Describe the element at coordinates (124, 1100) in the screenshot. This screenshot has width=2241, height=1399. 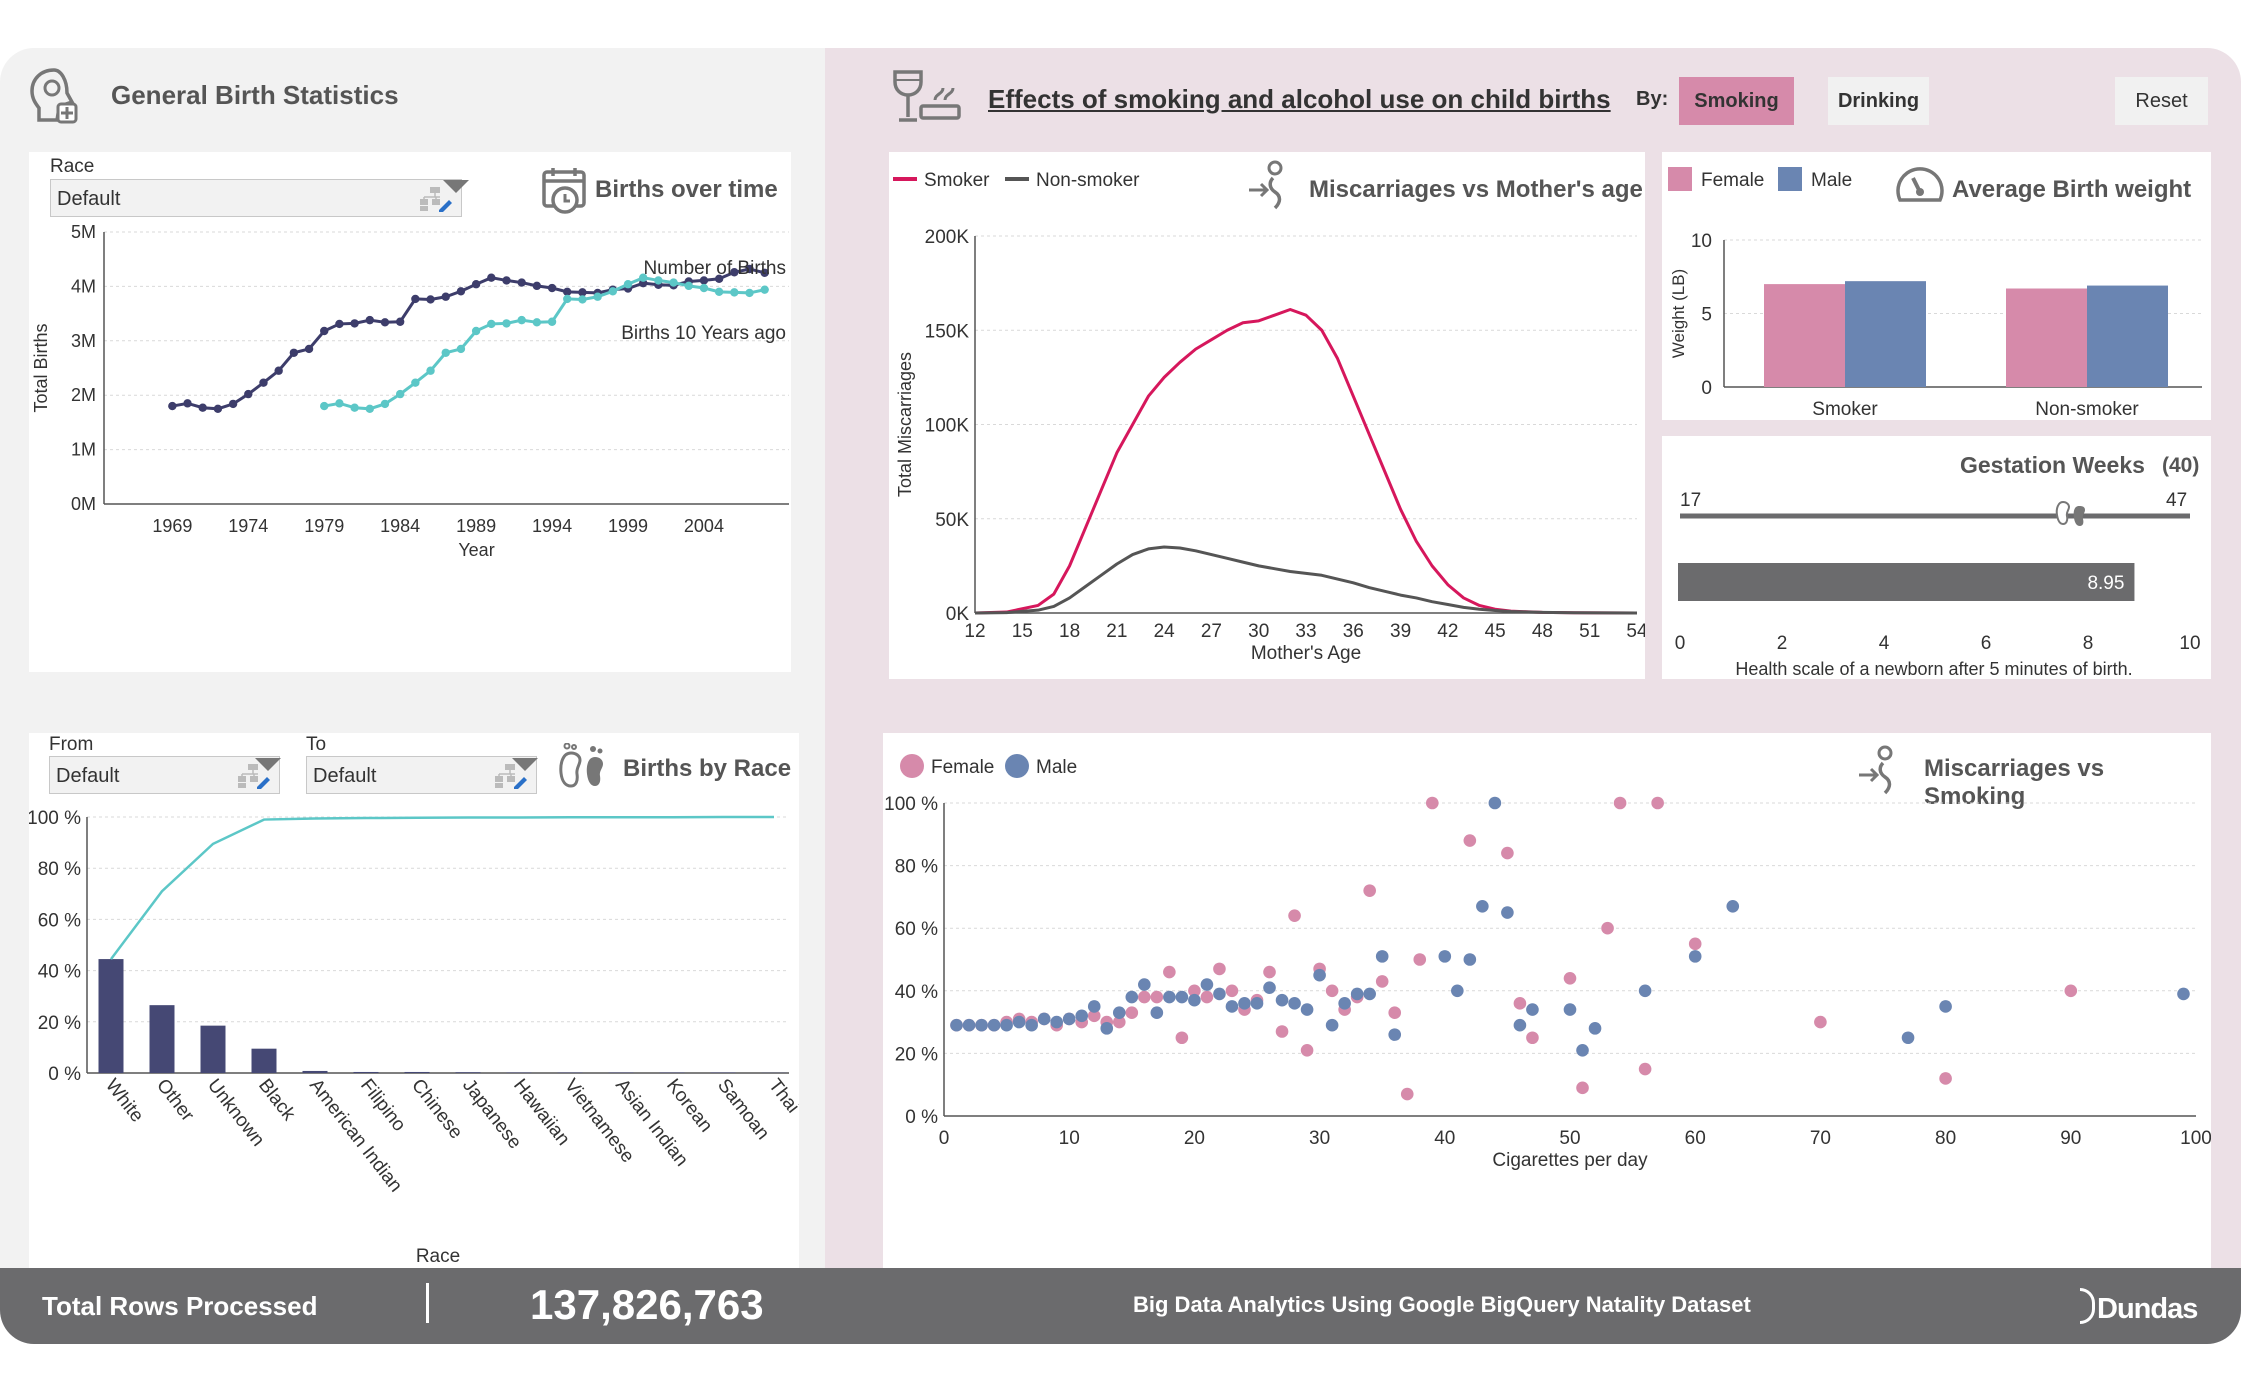
I see `x-tick-label: White` at that location.